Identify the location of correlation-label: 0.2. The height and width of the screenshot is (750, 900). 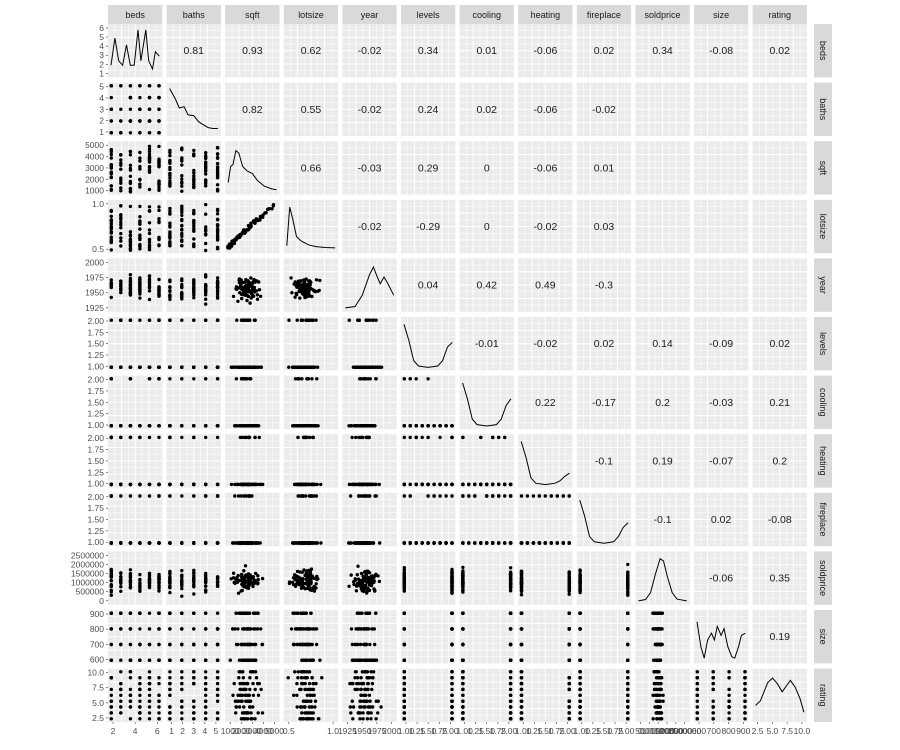
(662, 403).